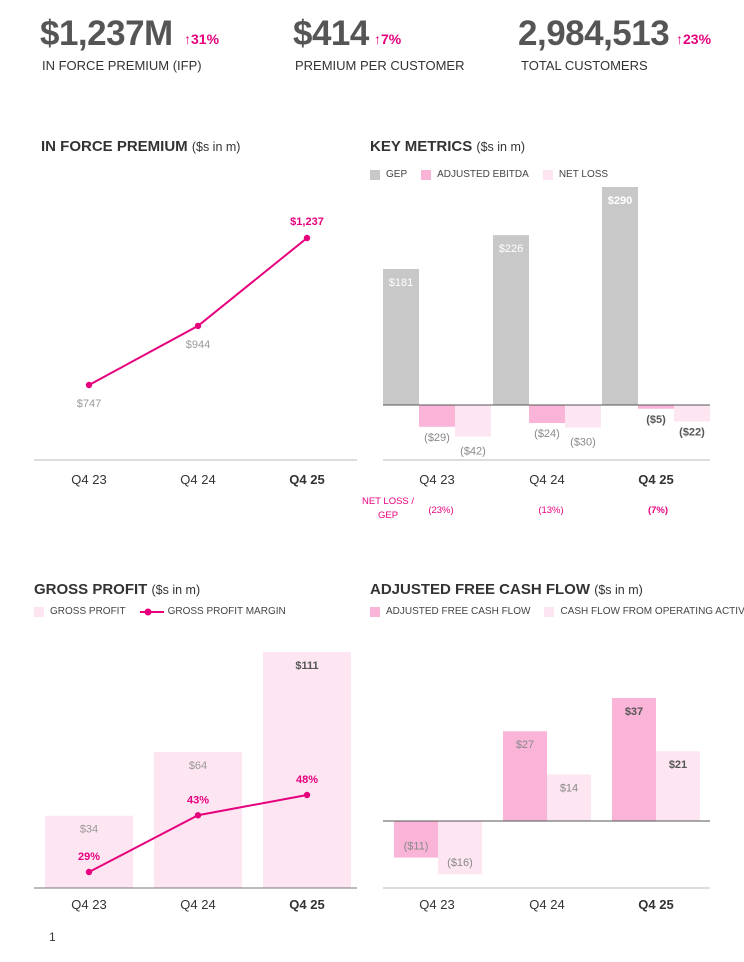  What do you see at coordinates (106, 33) in the screenshot?
I see `kpi-ifp-value: $1,237M` at bounding box center [106, 33].